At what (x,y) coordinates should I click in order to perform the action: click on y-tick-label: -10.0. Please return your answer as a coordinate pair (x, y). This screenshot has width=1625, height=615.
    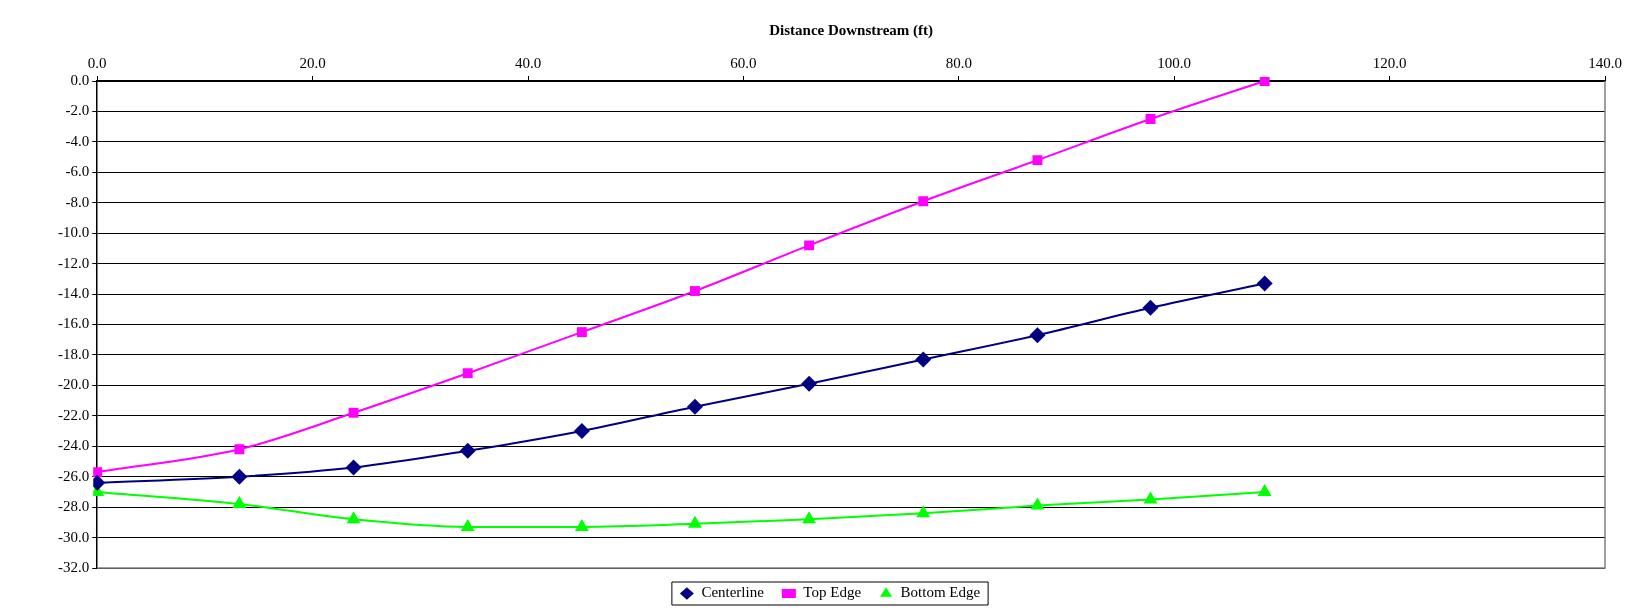
    Looking at the image, I should click on (74, 232).